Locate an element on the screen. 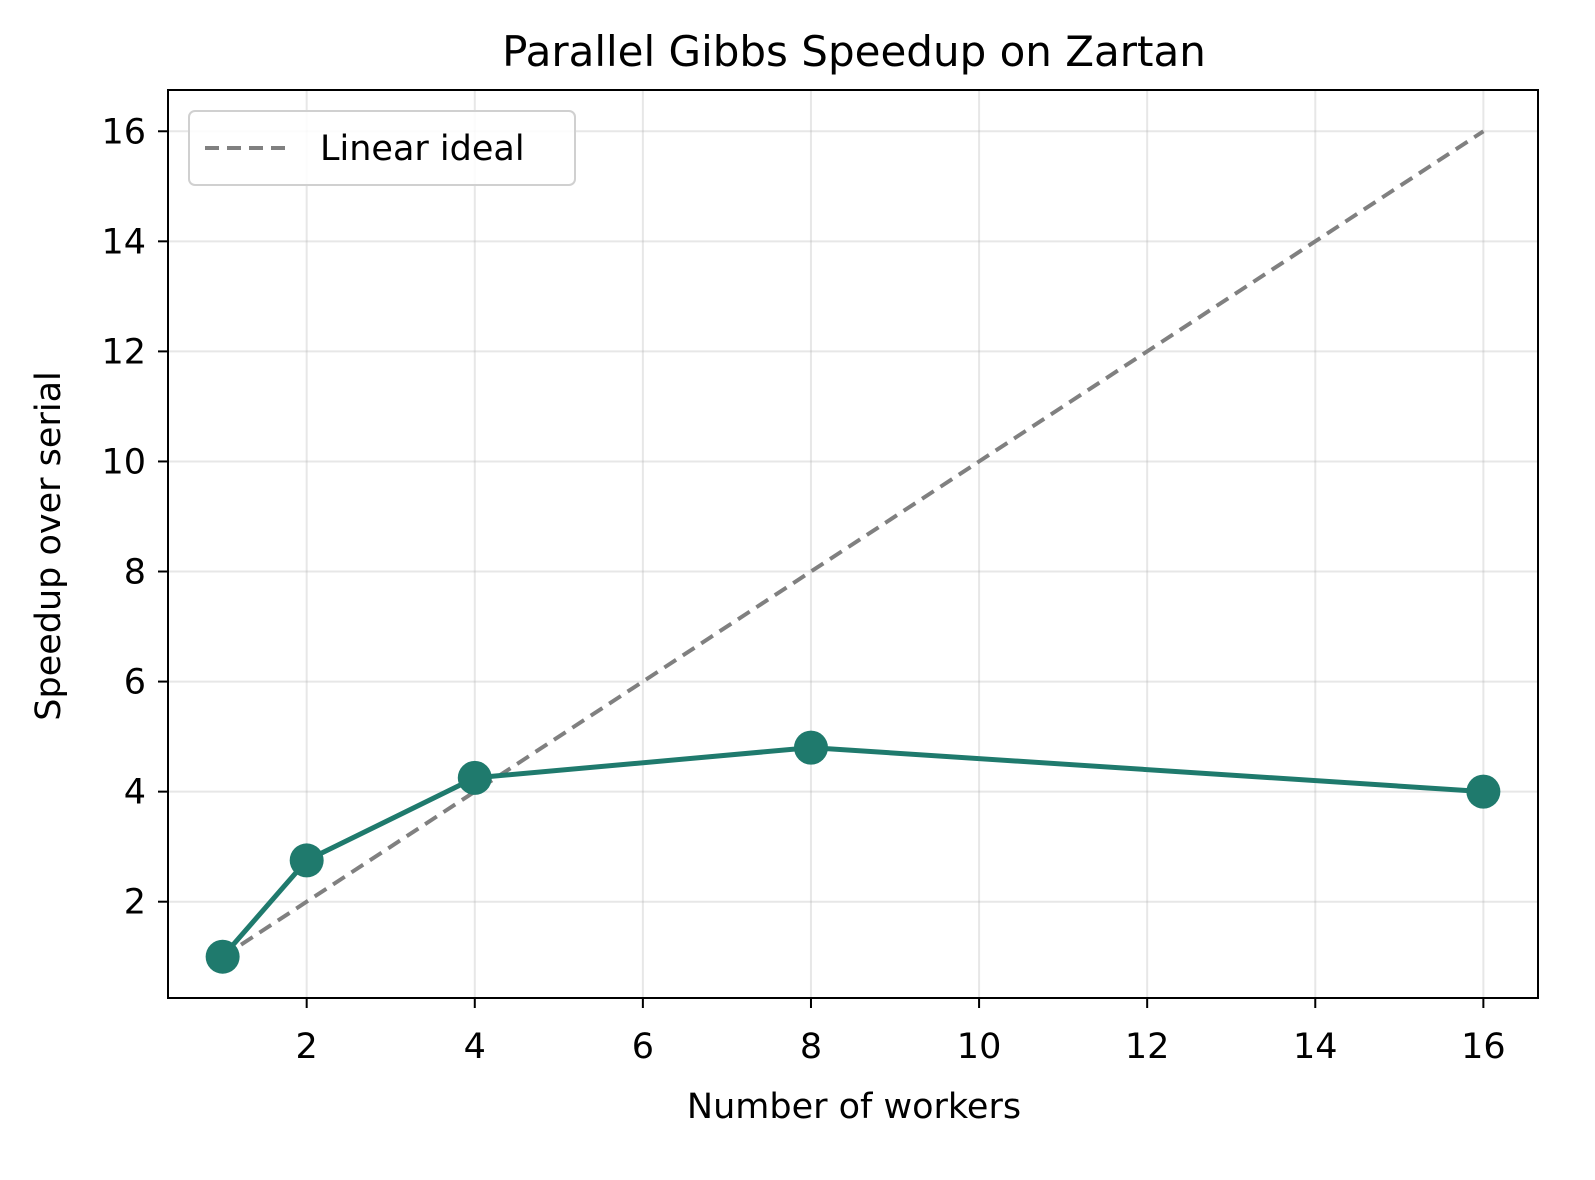 The height and width of the screenshot is (1180, 1595). legend-box is located at coordinates (382, 148).